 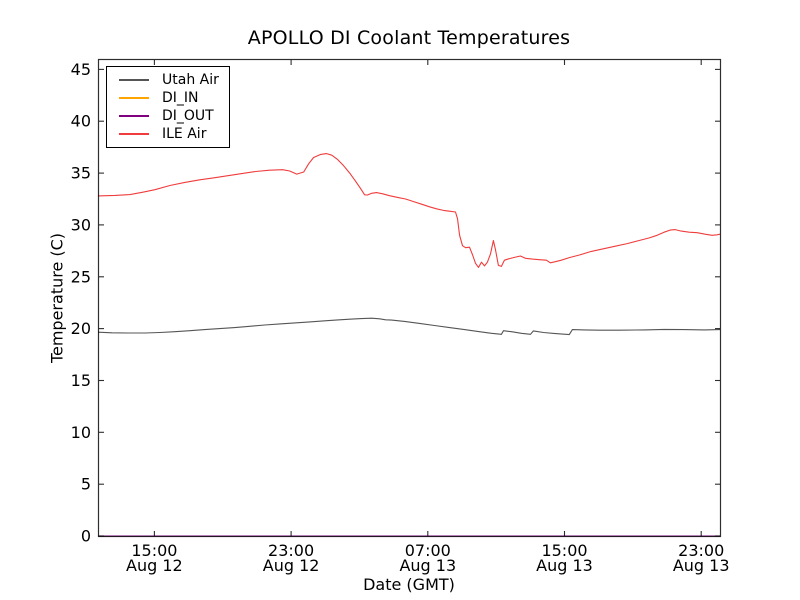 What do you see at coordinates (81, 276) in the screenshot?
I see `y-tick-label: 25` at bounding box center [81, 276].